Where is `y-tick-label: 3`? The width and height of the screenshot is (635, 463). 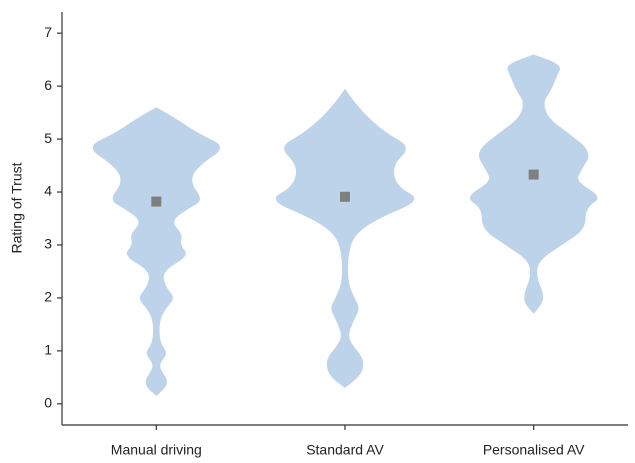 y-tick-label: 3 is located at coordinates (48, 244).